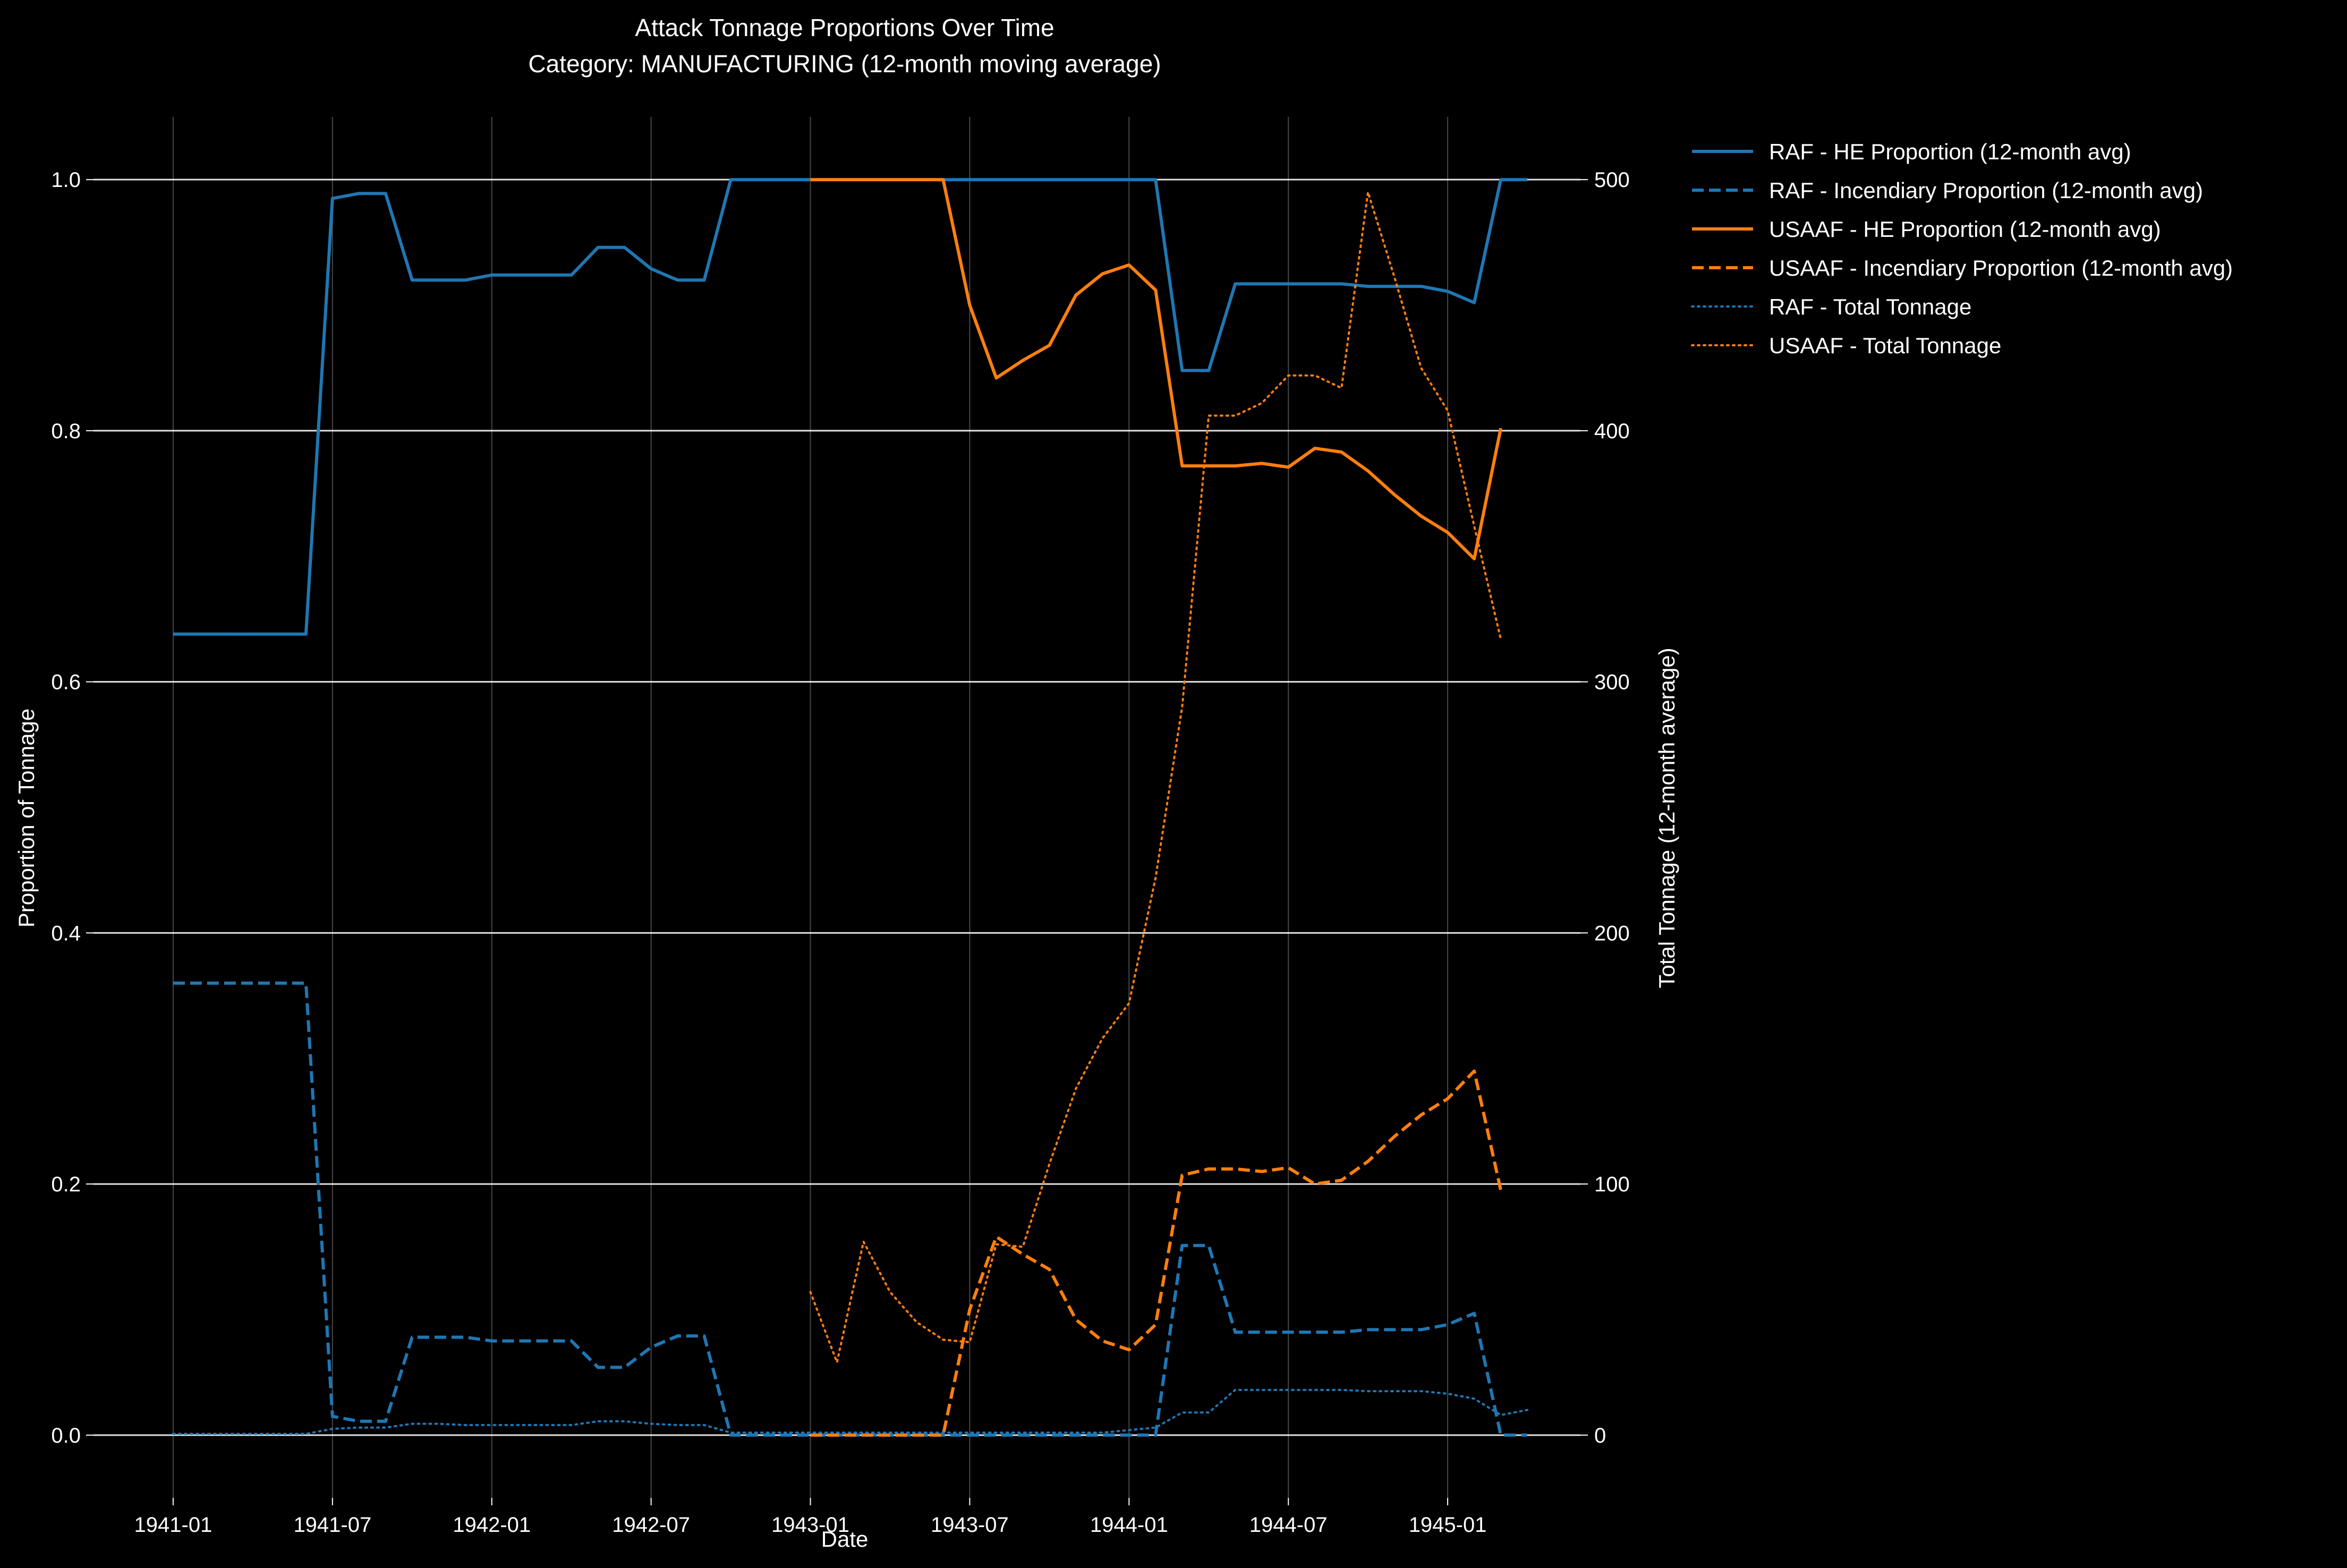  I want to click on x-tick-label: 1943-01, so click(810, 1525).